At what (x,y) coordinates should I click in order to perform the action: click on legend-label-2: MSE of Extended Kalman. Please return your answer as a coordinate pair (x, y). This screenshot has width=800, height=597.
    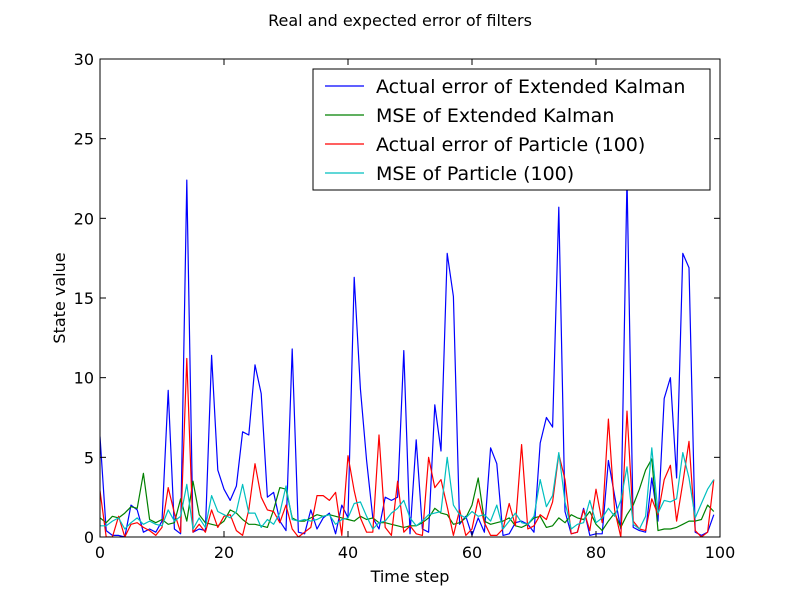
    Looking at the image, I should click on (495, 116).